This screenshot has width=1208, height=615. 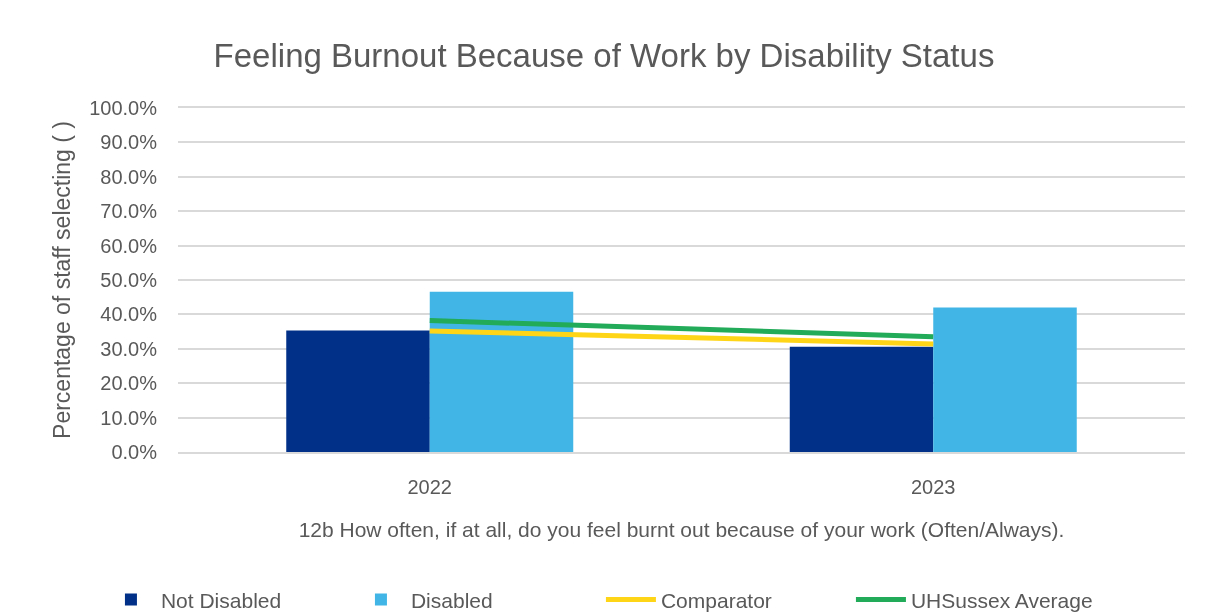 What do you see at coordinates (429, 486) in the screenshot?
I see `x-tick-label: 2022` at bounding box center [429, 486].